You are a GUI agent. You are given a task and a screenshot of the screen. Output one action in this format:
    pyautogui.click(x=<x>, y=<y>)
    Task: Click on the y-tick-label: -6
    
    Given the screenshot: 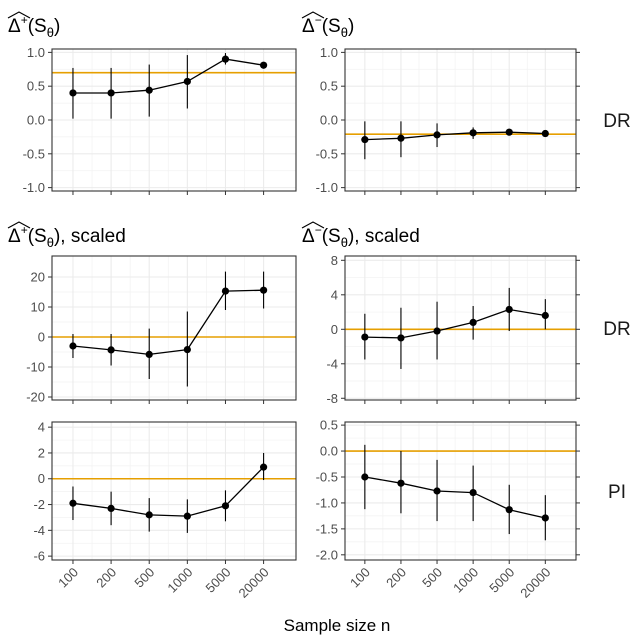 What is the action you would take?
    pyautogui.click(x=39, y=556)
    